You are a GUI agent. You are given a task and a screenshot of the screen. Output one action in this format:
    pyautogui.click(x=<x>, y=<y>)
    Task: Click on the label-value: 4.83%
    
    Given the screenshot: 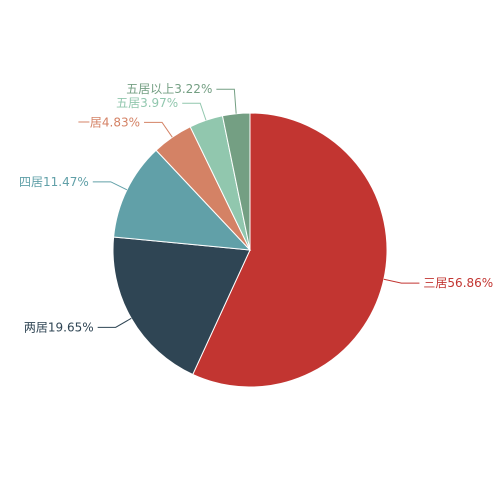 What is the action you would take?
    pyautogui.click(x=121, y=122)
    